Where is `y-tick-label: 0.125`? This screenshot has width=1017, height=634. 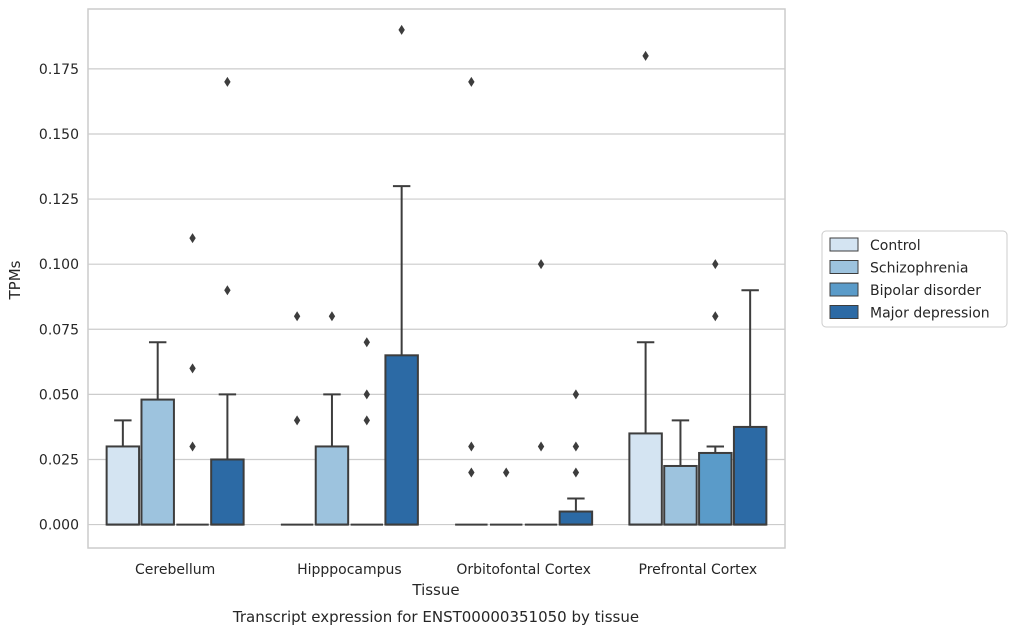 y-tick-label: 0.125 is located at coordinates (59, 200).